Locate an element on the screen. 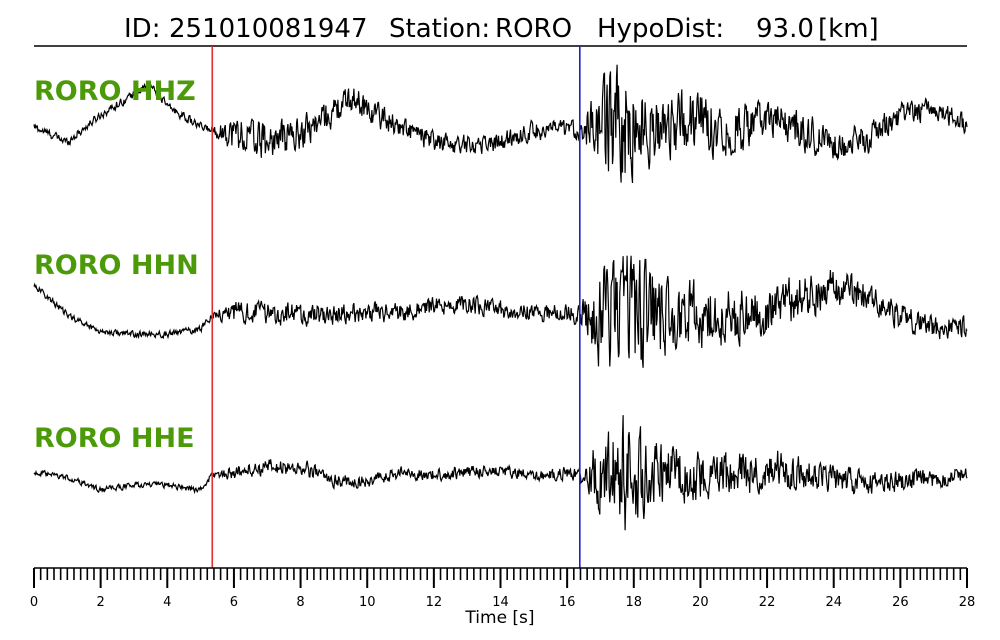 The height and width of the screenshot is (640, 1000). title-id-label: ID: is located at coordinates (142, 29).